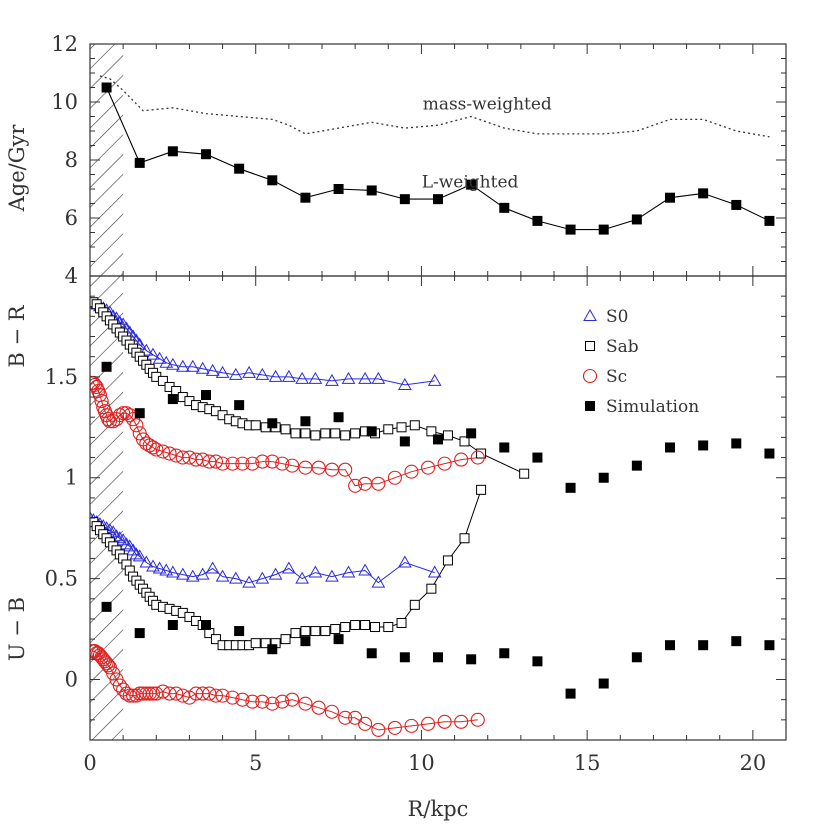 The height and width of the screenshot is (830, 830). Describe the element at coordinates (17, 168) in the screenshot. I see `age-axis-label: Age/Gyr` at that location.